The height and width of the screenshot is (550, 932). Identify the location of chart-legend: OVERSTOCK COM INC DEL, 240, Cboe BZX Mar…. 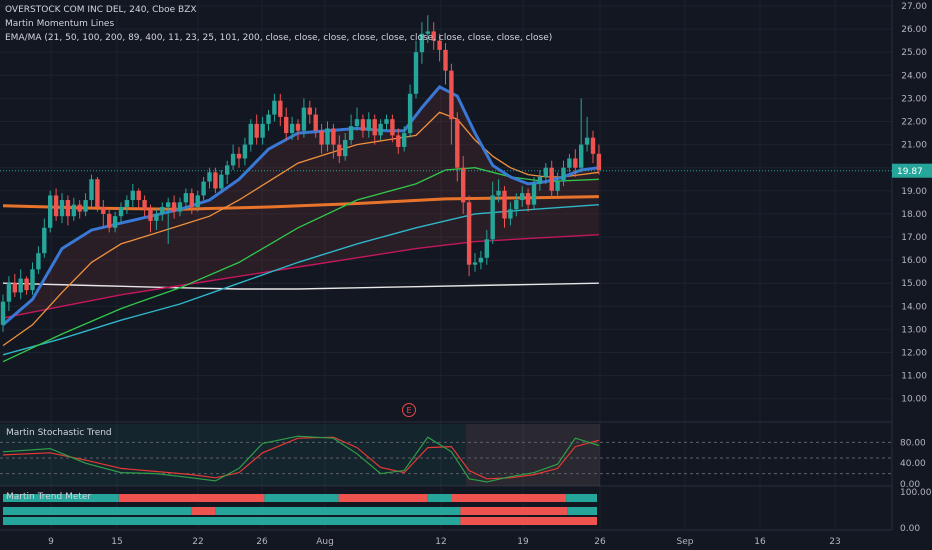
(278, 24).